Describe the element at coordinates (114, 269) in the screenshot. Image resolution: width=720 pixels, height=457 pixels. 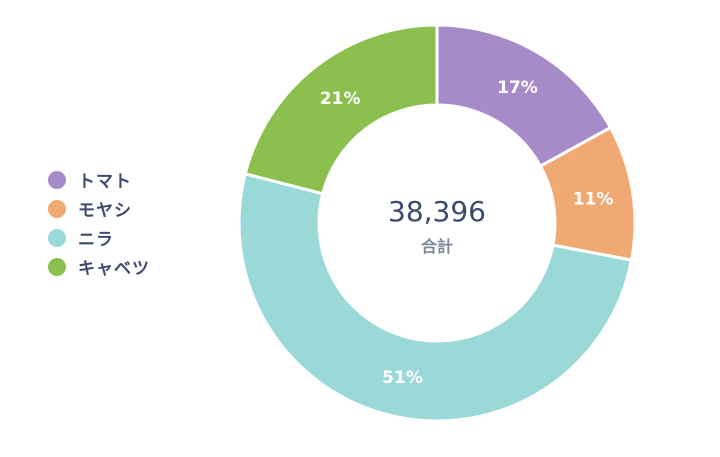
I see `legend-label-cabbage: キャベツ` at that location.